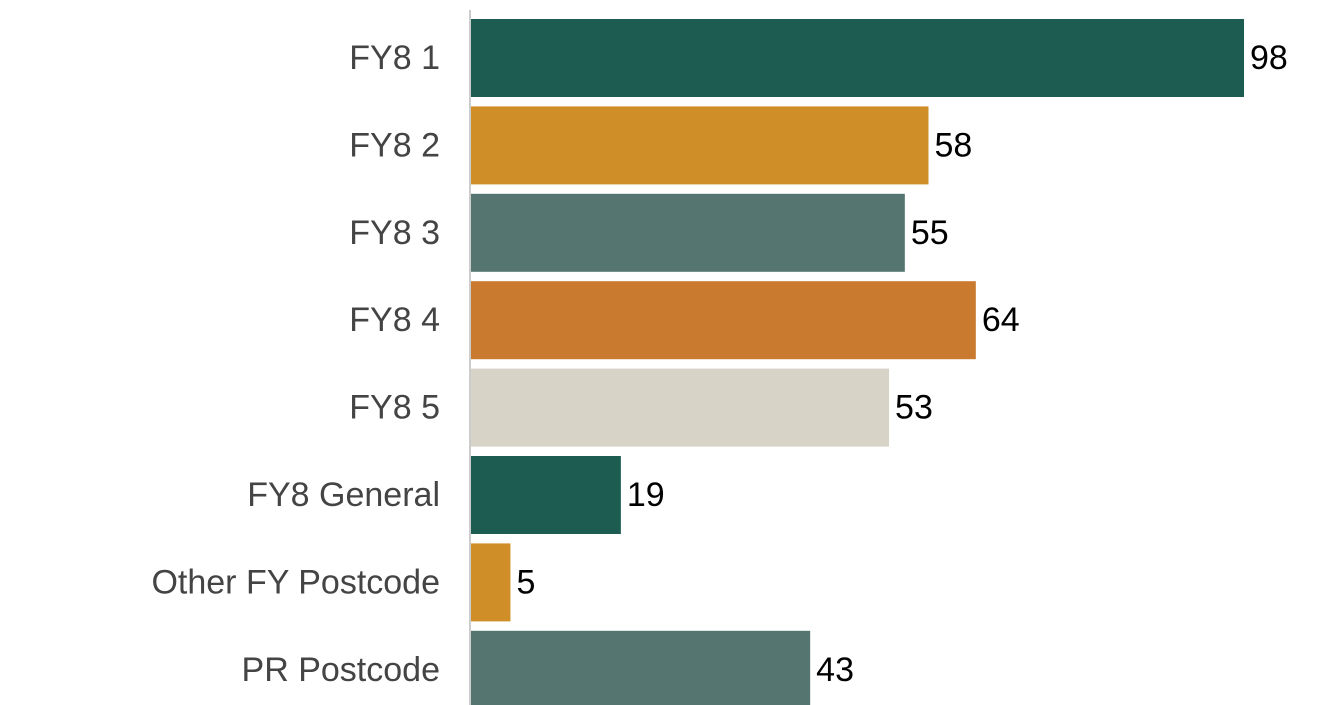  What do you see at coordinates (394, 233) in the screenshot?
I see `category-label: FY8 3` at bounding box center [394, 233].